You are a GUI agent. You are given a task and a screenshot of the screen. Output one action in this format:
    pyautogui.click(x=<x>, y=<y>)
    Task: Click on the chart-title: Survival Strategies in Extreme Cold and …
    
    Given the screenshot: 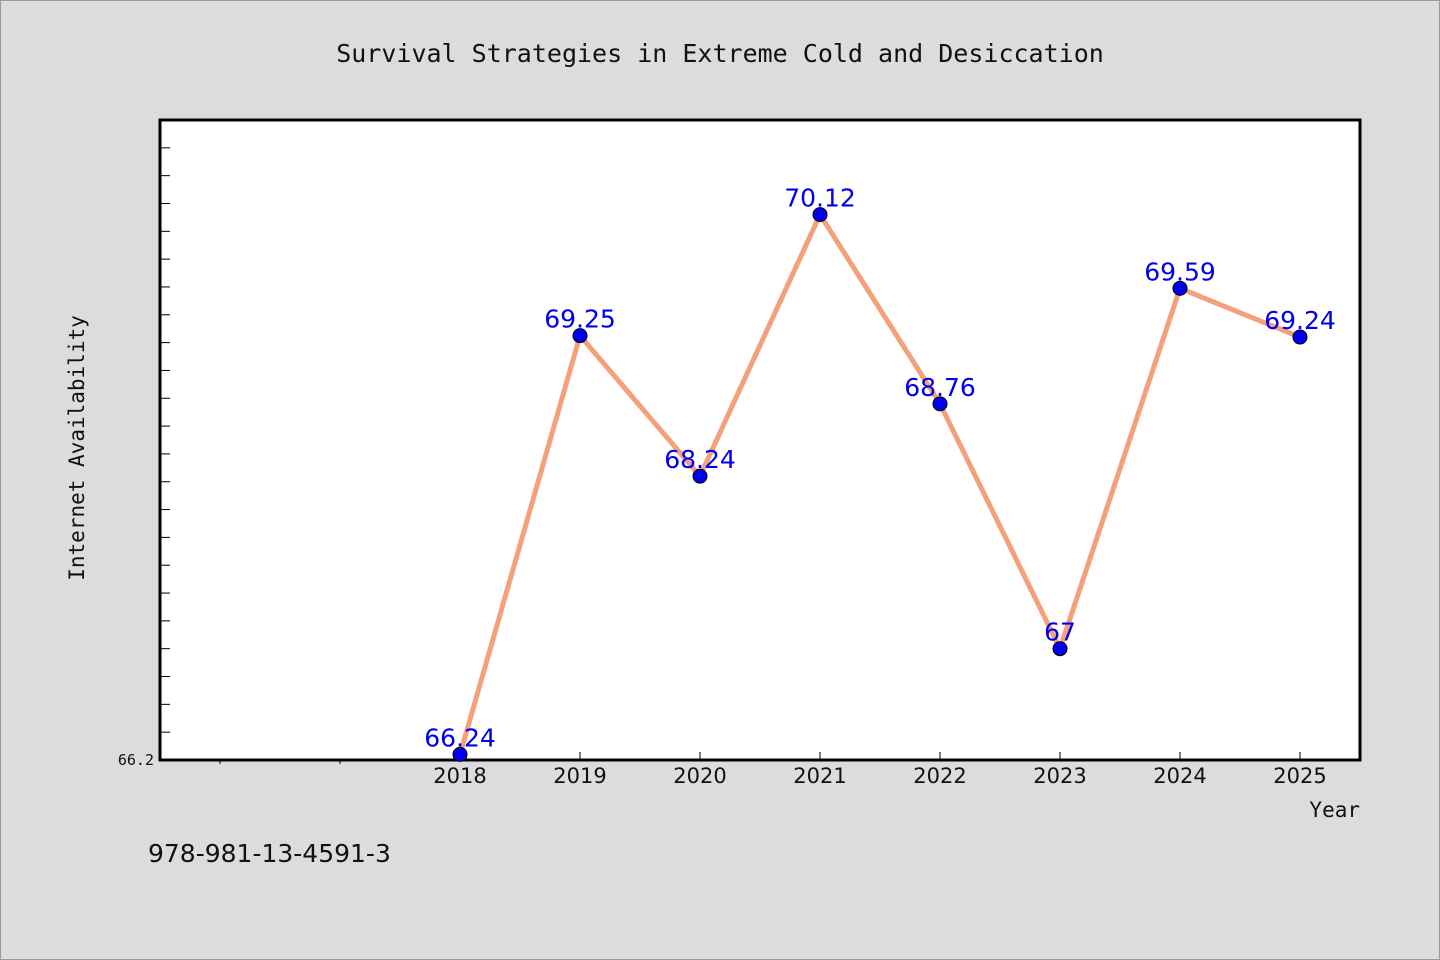 What is the action you would take?
    pyautogui.click(x=720, y=53)
    